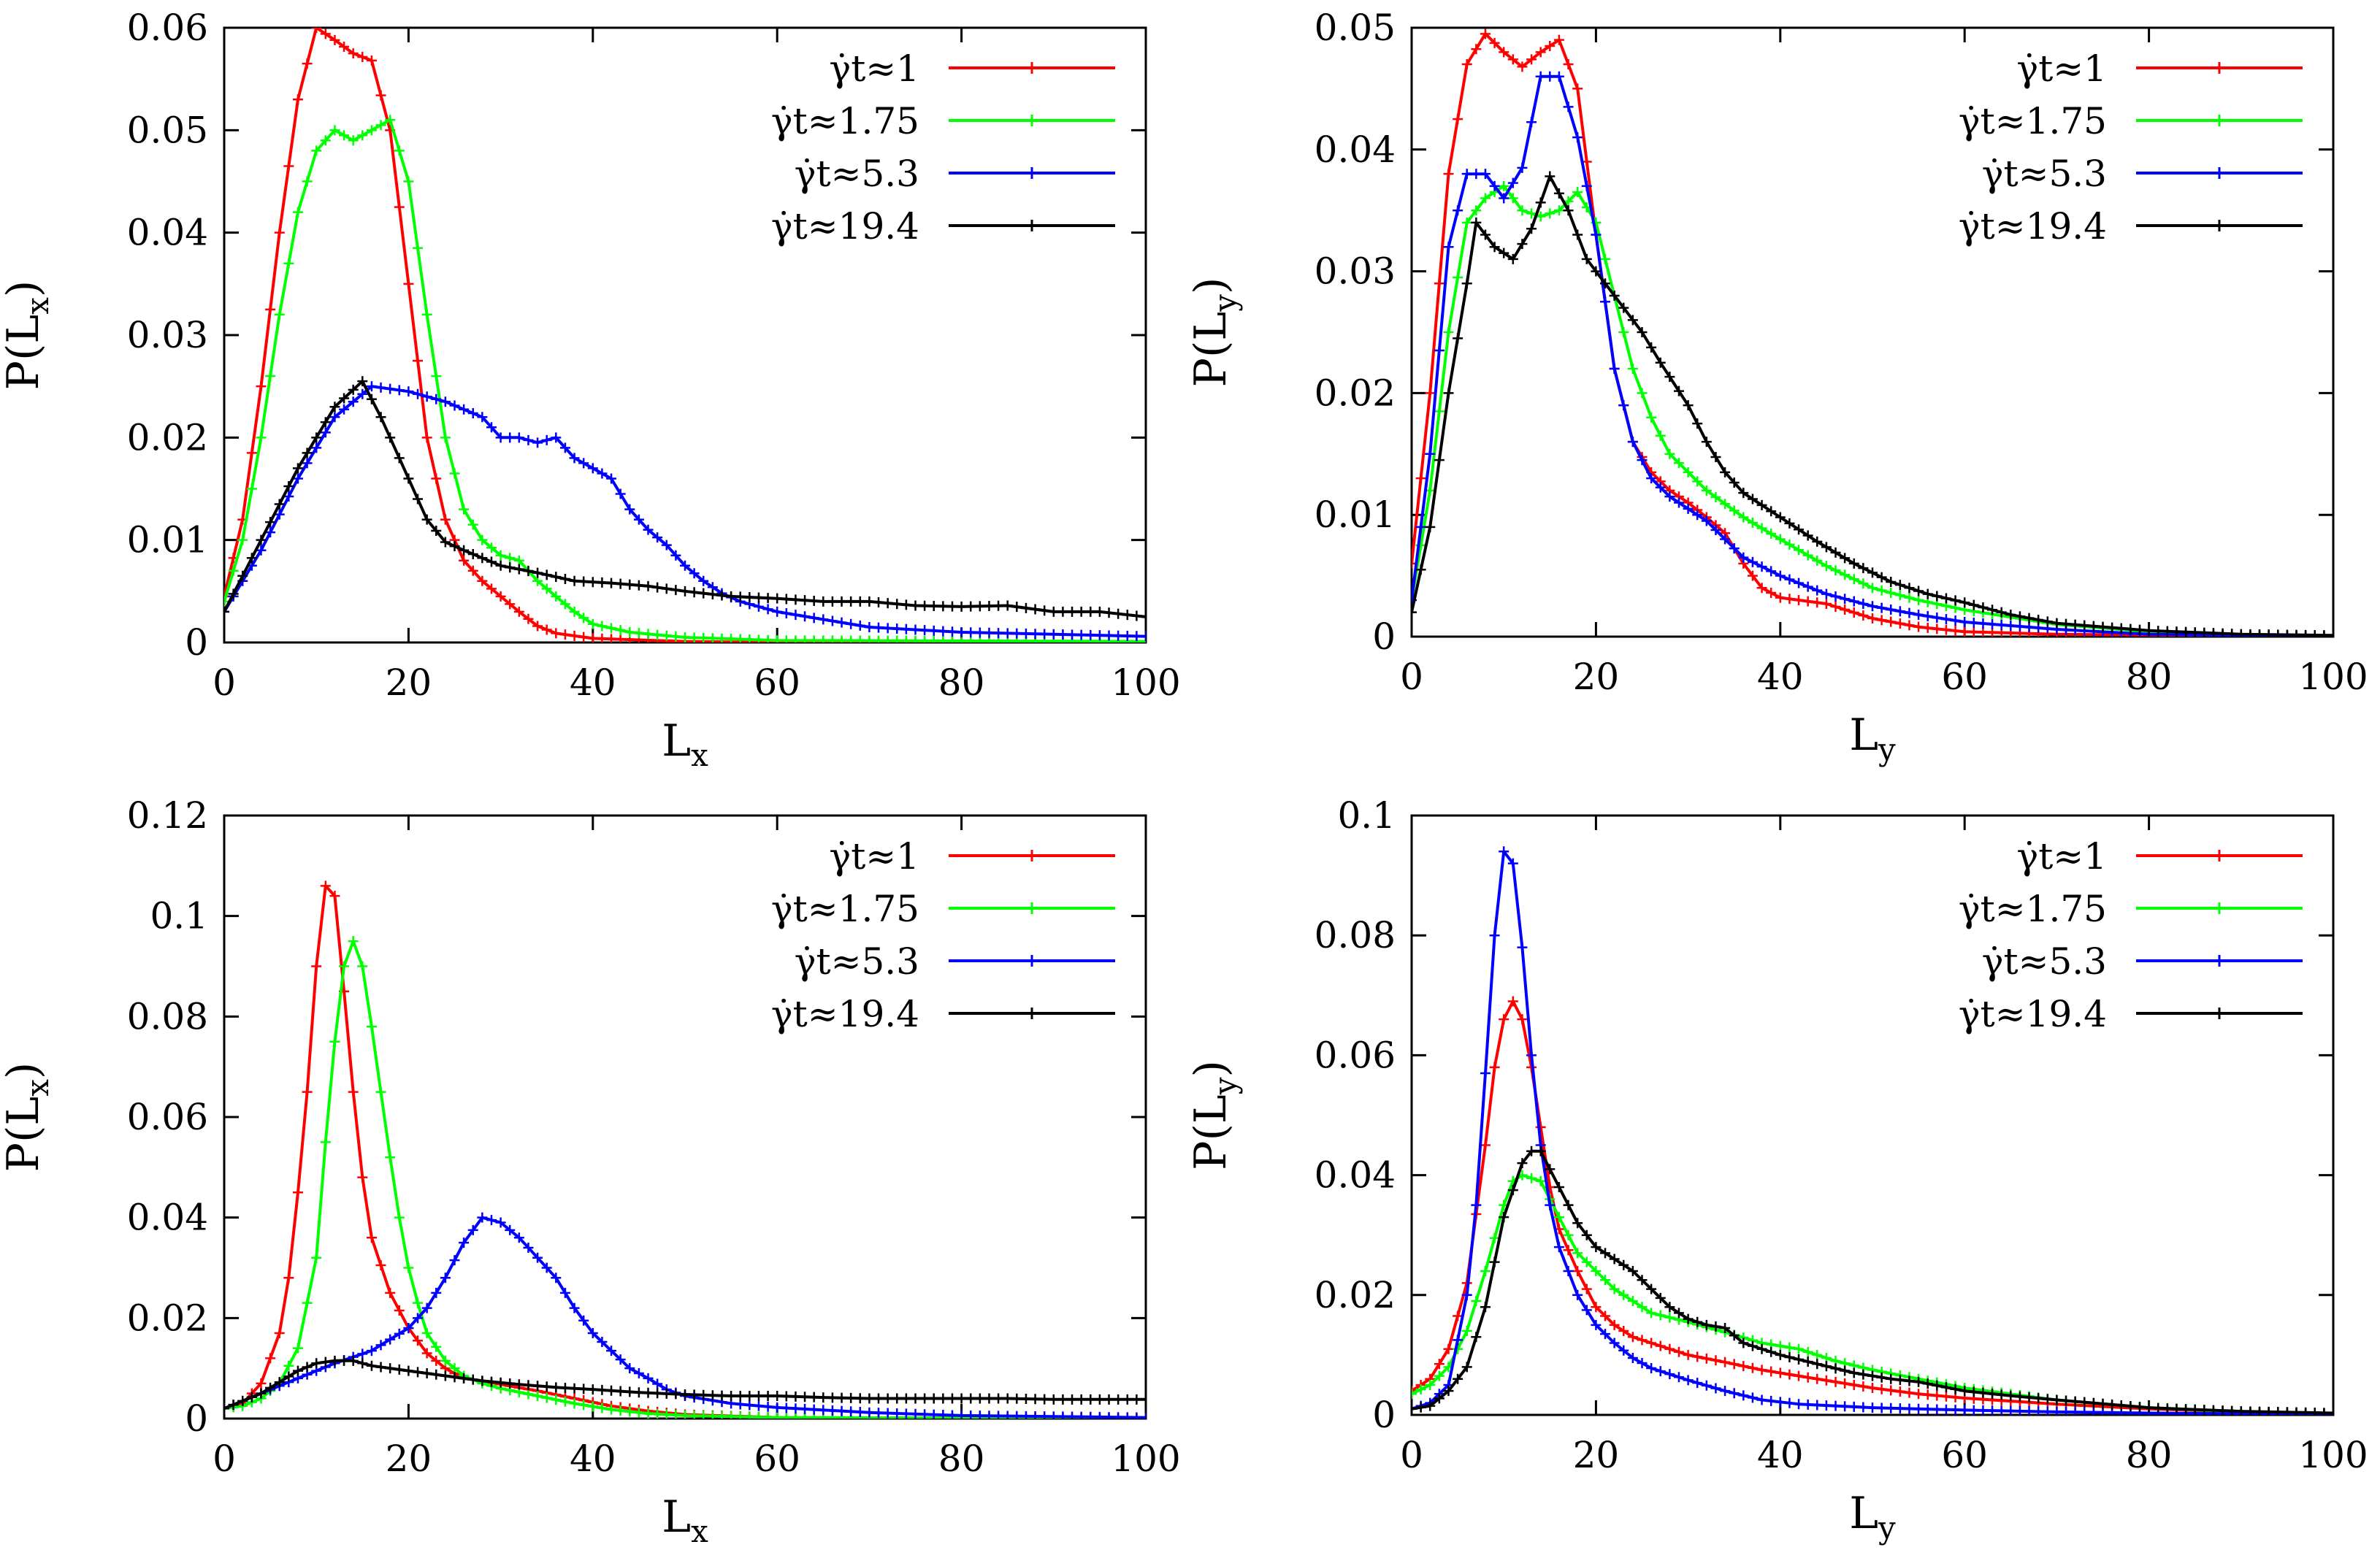  Describe the element at coordinates (1887, 1528) in the screenshot. I see `x-axis-label-subscript: y` at that location.